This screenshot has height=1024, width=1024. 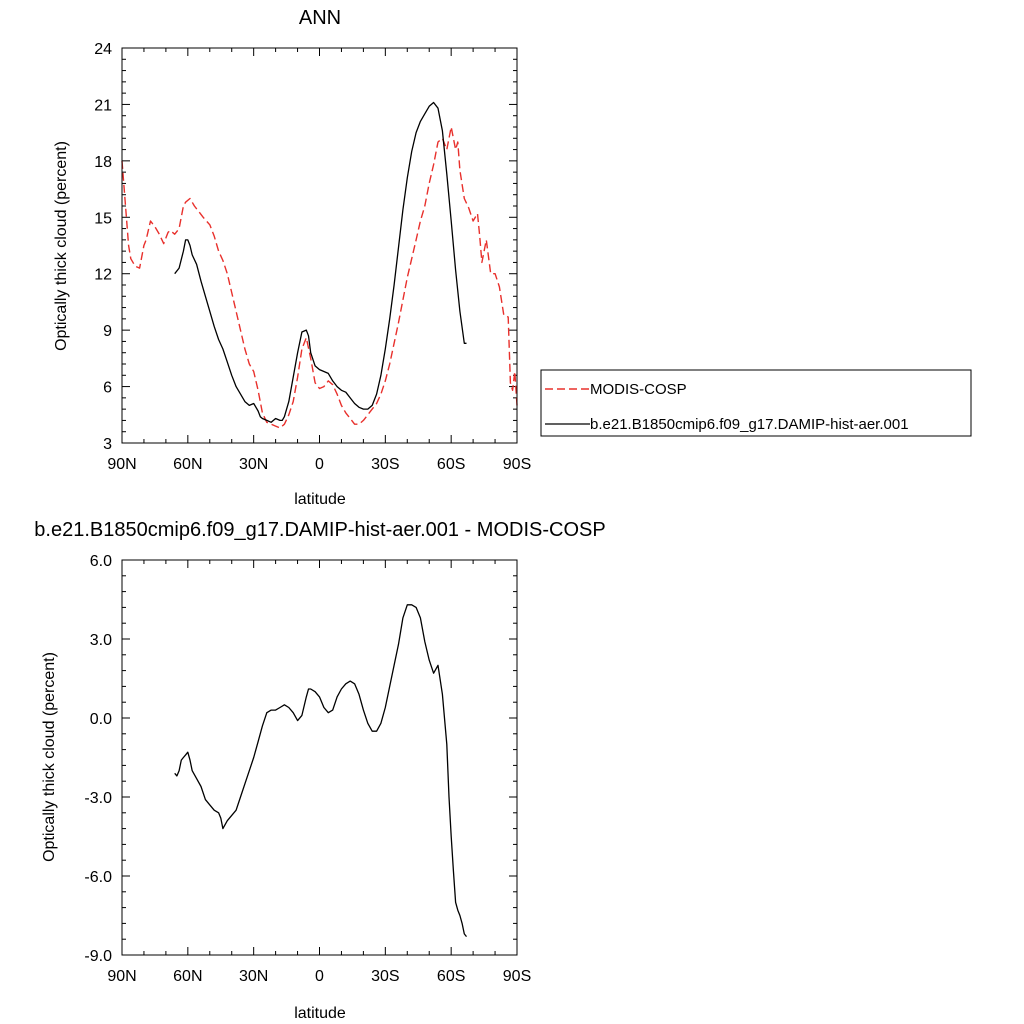 I want to click on top-chart-title: ANN, so click(x=320, y=18).